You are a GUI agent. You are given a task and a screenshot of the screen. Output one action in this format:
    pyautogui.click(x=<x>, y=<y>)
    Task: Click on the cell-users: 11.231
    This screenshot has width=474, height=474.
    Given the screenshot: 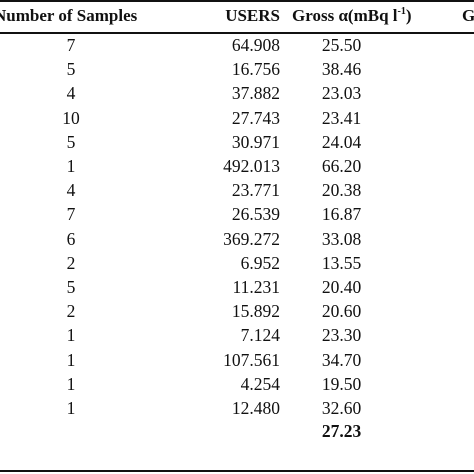 What is the action you would take?
    pyautogui.click(x=256, y=287)
    